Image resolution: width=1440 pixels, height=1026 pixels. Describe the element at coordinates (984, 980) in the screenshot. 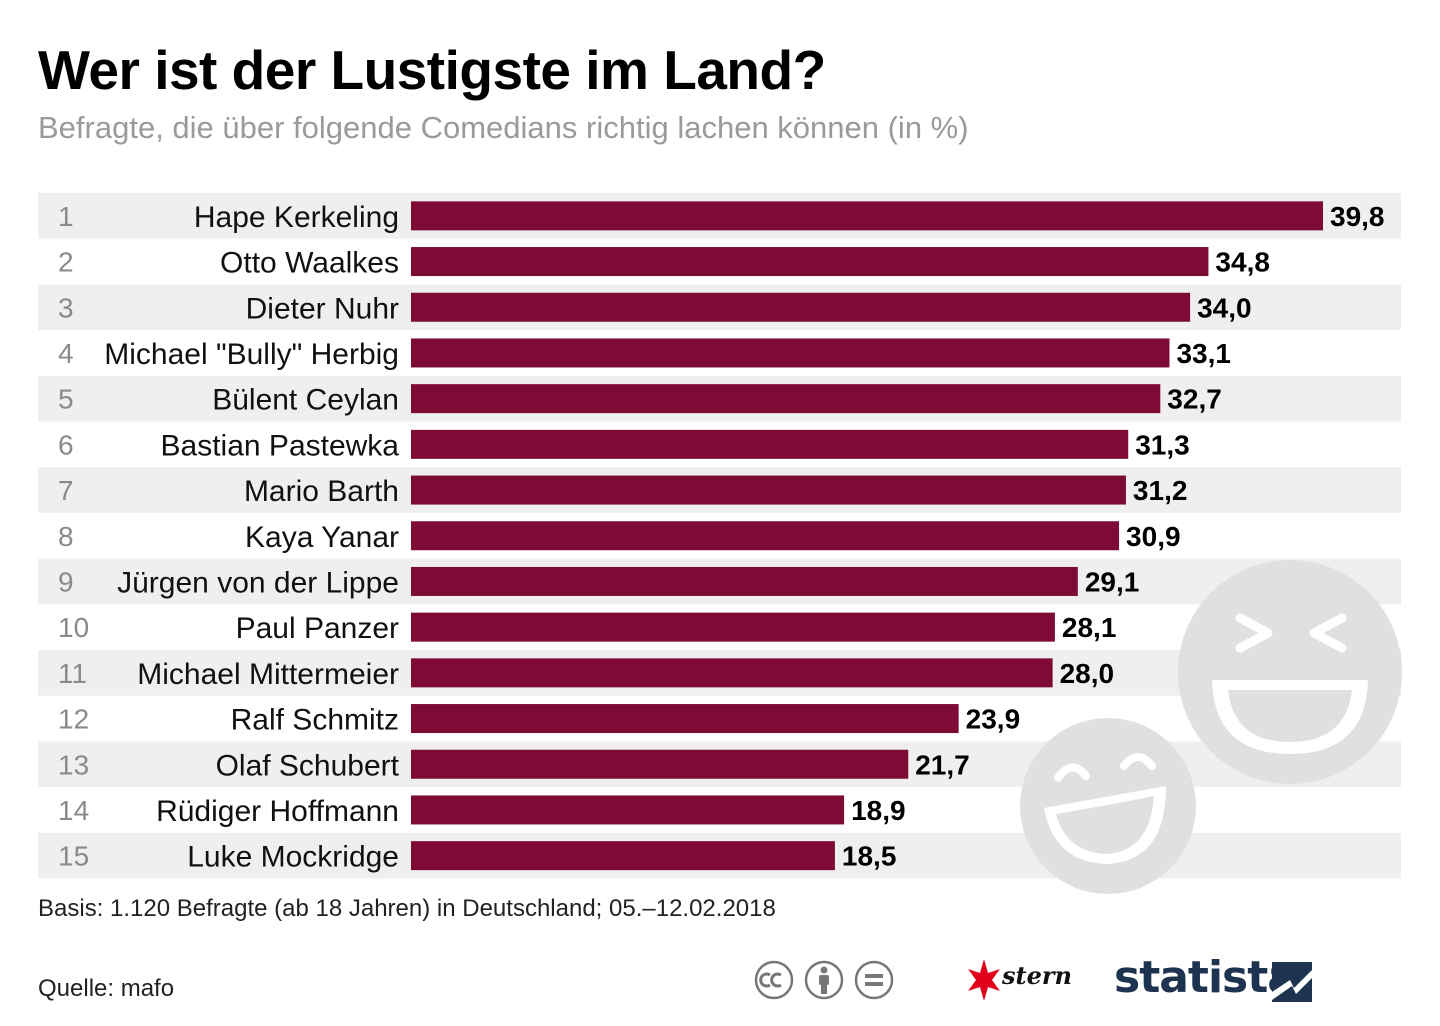

I see `stern-star-icon` at that location.